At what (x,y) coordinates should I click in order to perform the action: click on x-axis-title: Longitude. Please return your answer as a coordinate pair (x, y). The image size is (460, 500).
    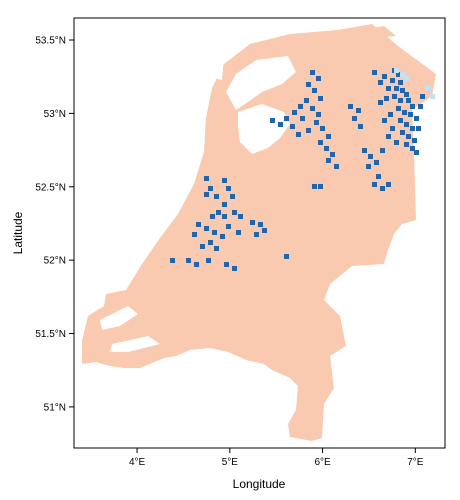
    Looking at the image, I should click on (259, 484).